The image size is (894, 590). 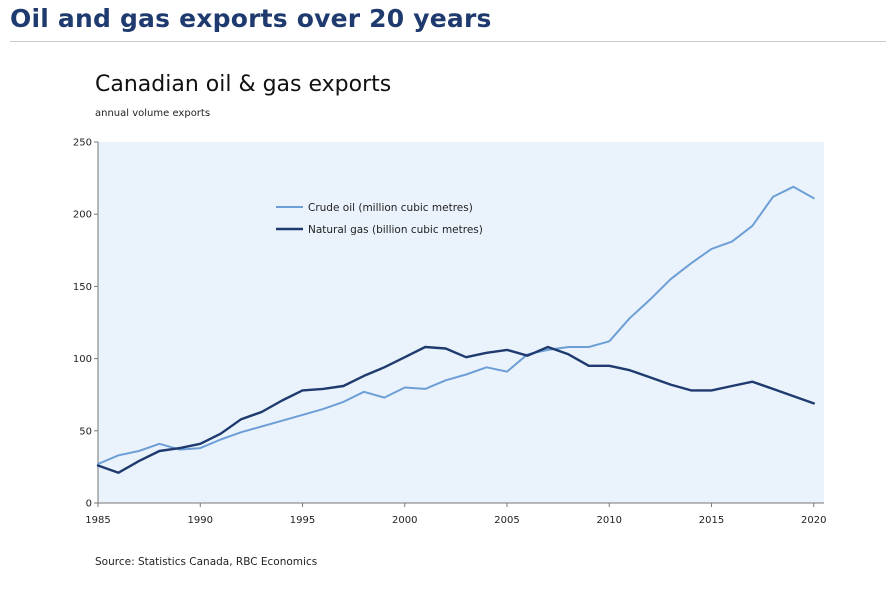 What do you see at coordinates (813, 520) in the screenshot?
I see `x-tick-label: 2020` at bounding box center [813, 520].